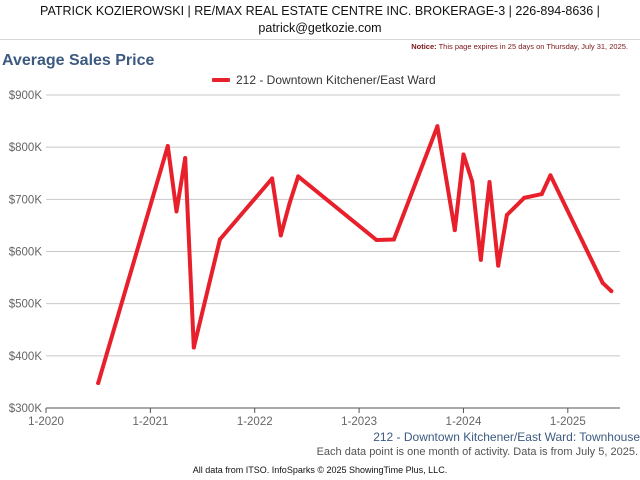  What do you see at coordinates (464, 422) in the screenshot?
I see `x-tick-label: 1-2024` at bounding box center [464, 422].